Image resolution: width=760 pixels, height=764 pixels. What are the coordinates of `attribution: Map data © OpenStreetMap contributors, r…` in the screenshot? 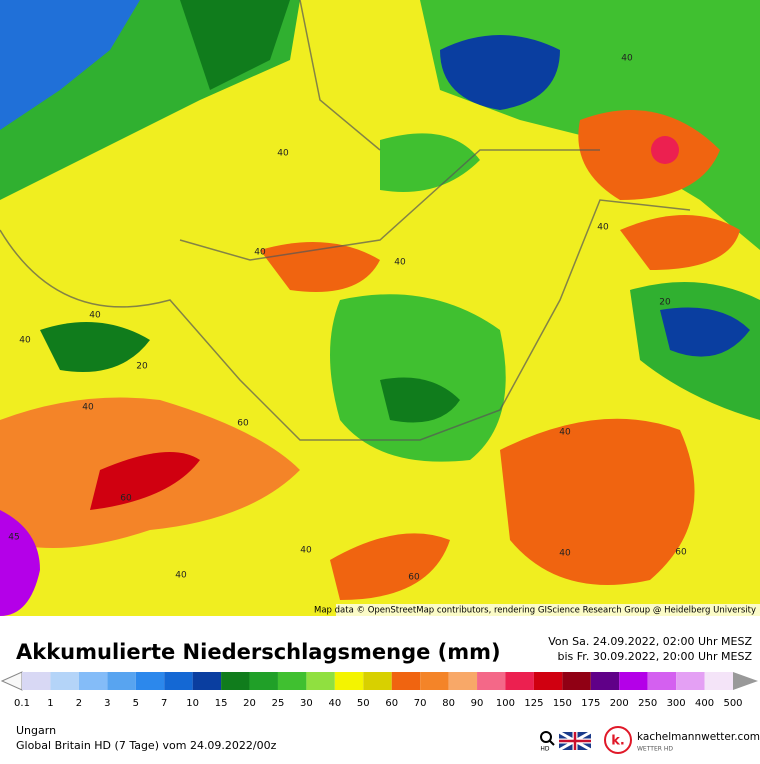 It's located at (535, 611).